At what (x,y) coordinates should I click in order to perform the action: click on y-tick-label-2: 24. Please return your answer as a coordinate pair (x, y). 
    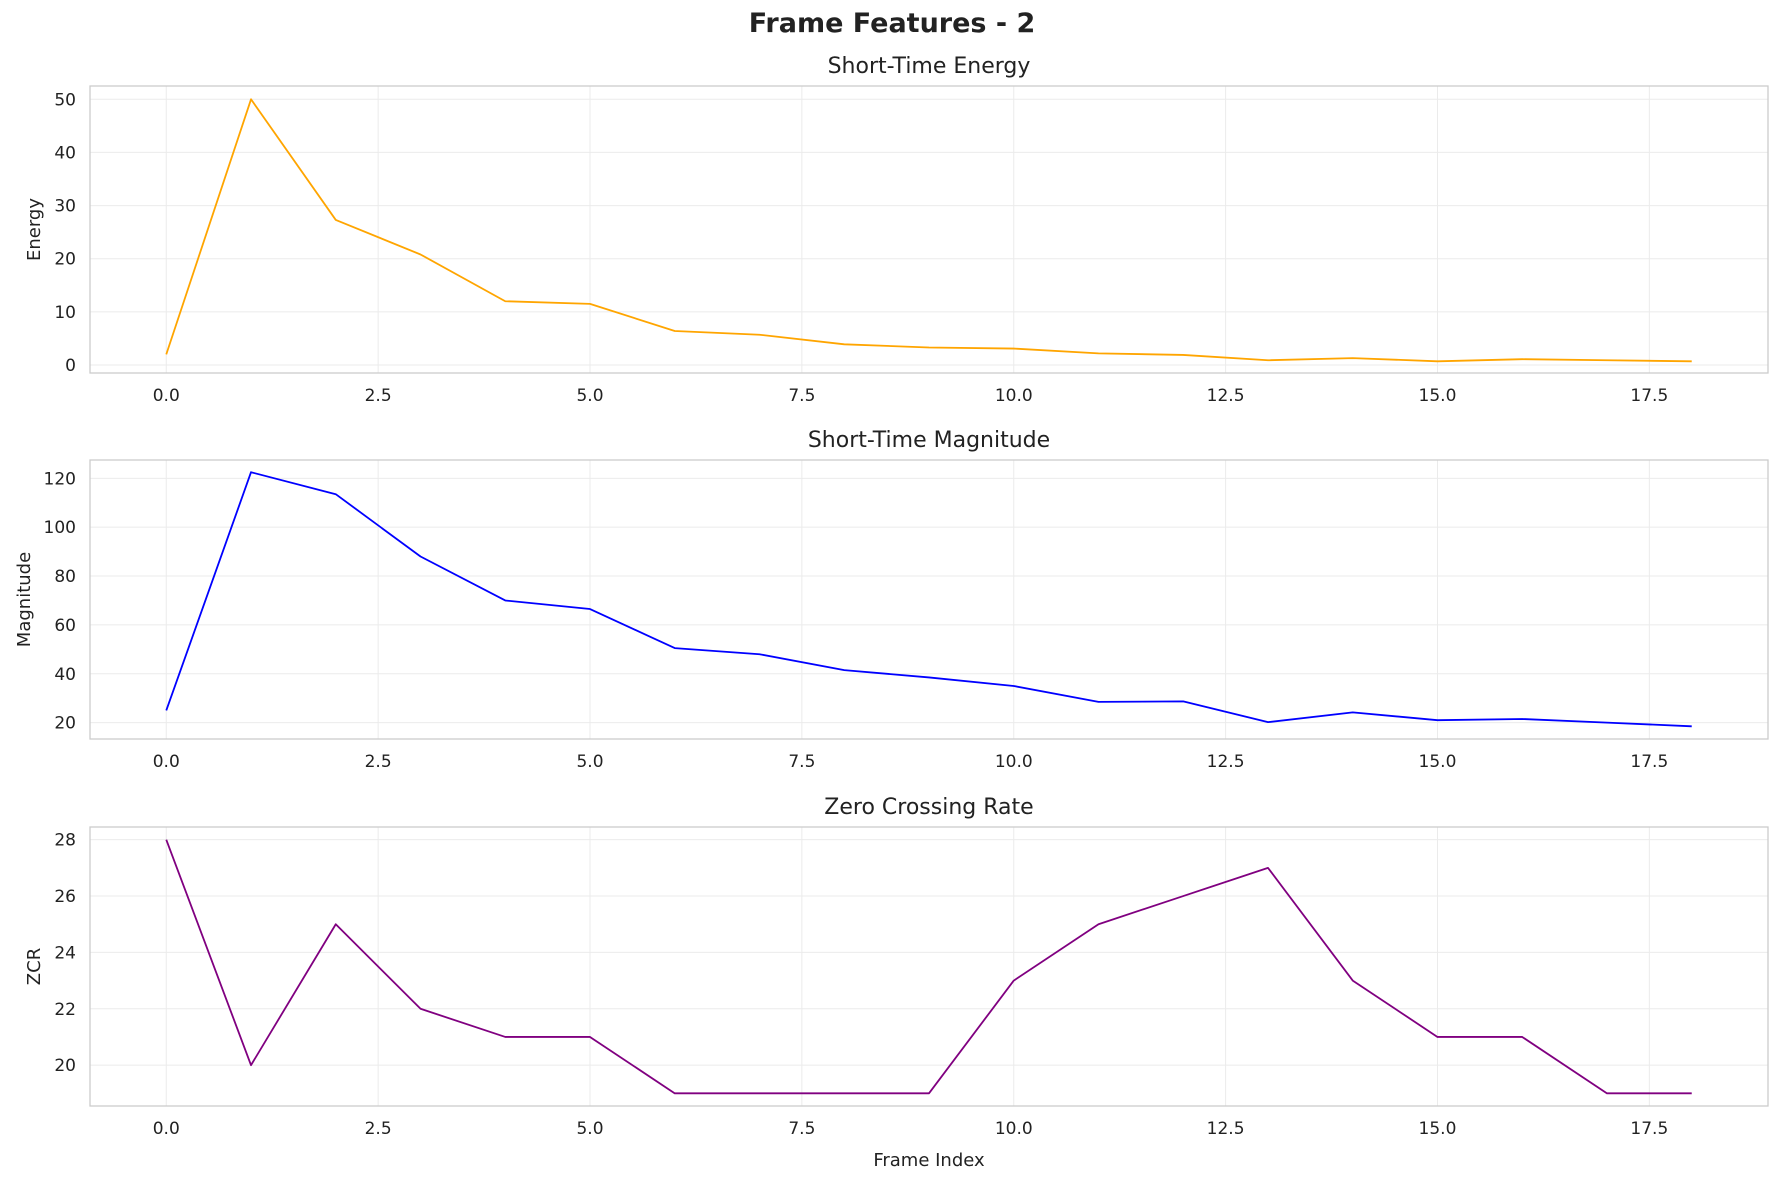
    Looking at the image, I should click on (65, 953).